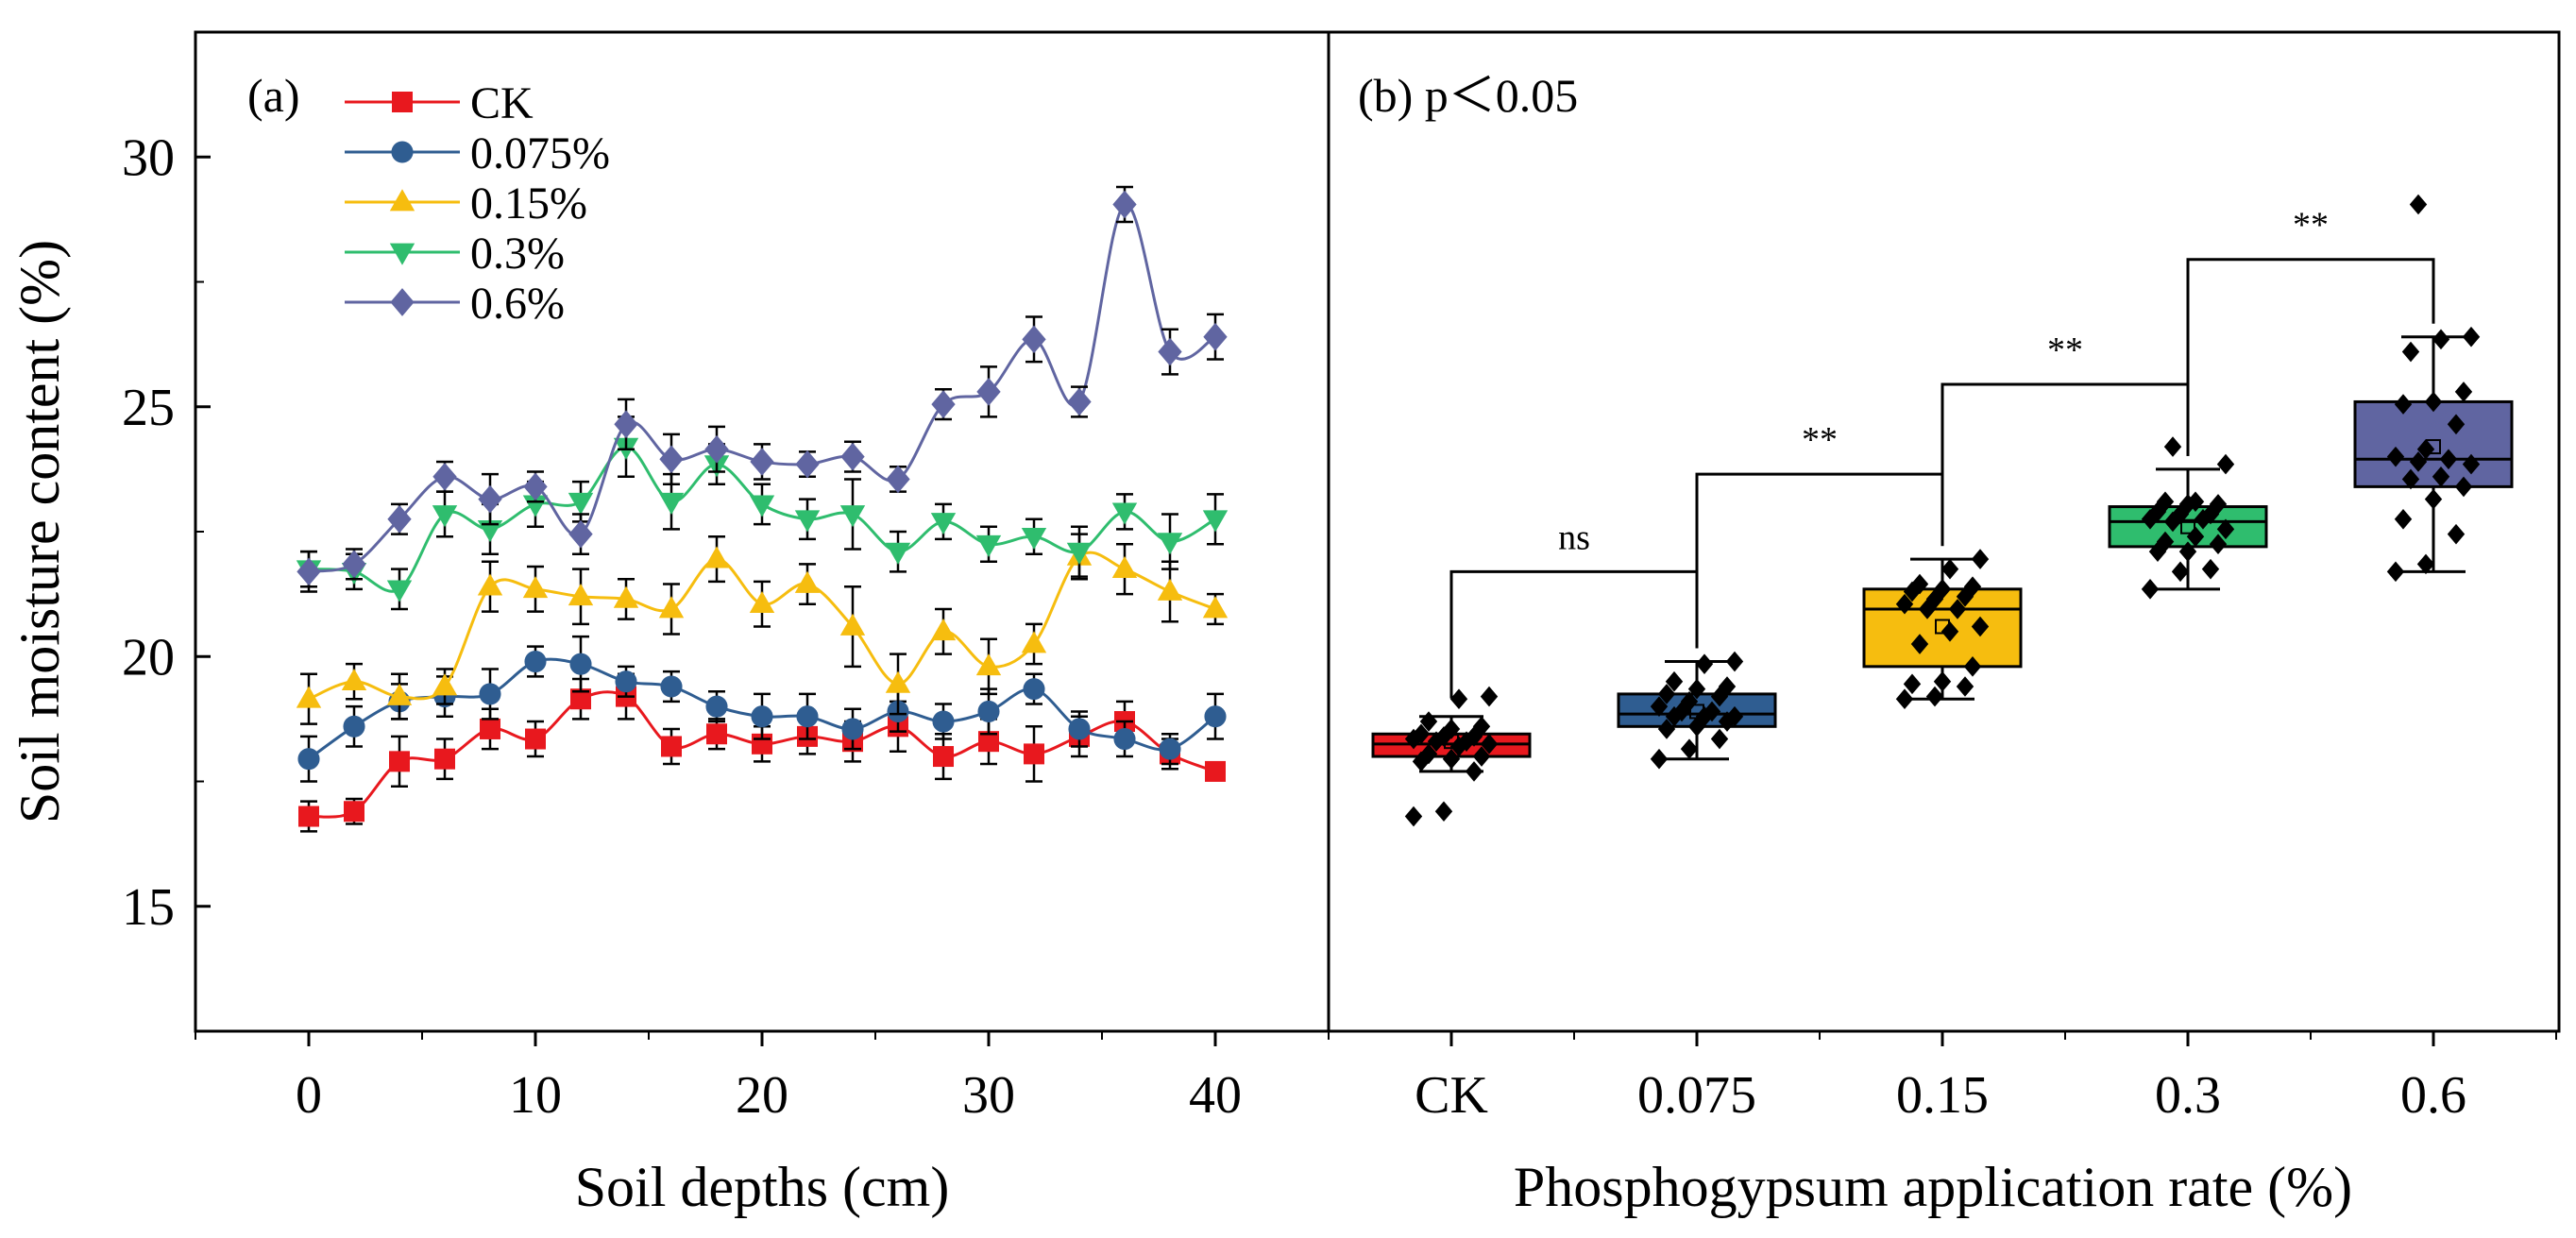  Describe the element at coordinates (439, 103) in the screenshot. I see `legend-entry: CK` at that location.